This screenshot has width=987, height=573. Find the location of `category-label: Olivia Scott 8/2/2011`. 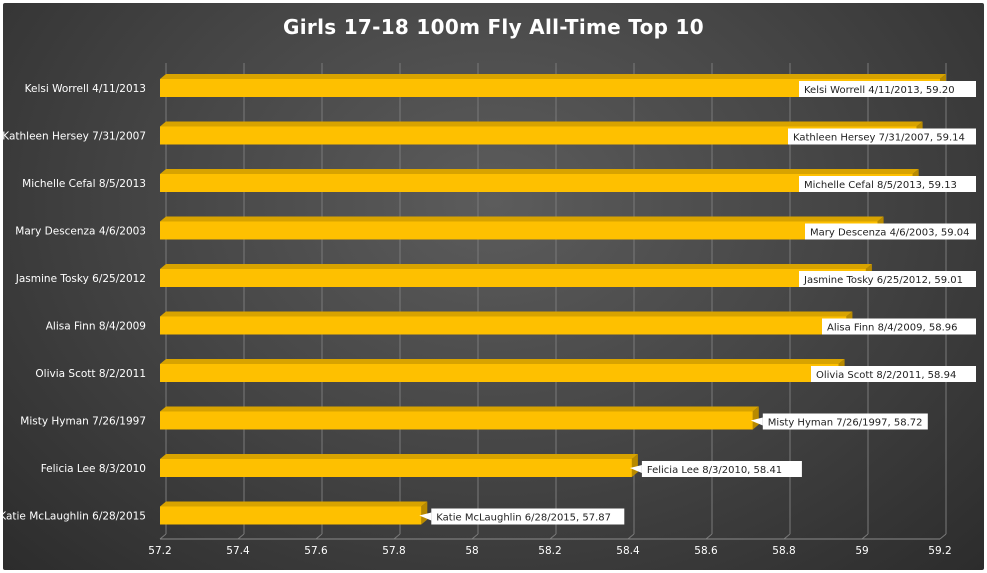

category-label: Olivia Scott 8/2/2011 is located at coordinates (90, 374).